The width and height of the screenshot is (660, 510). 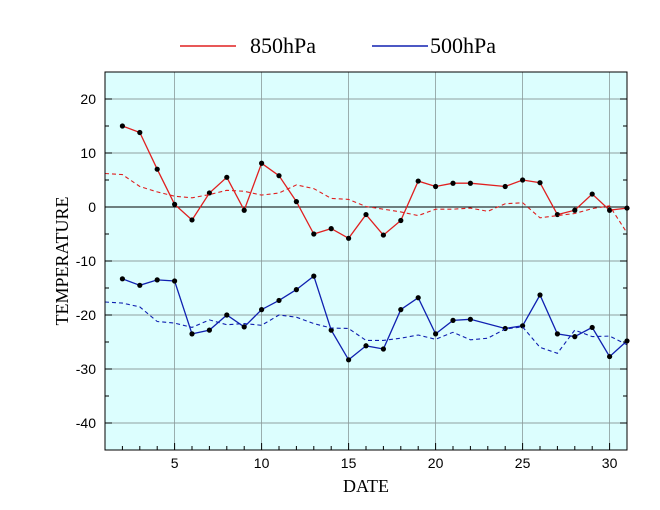 I want to click on y-tick-label-20: 20, so click(x=88, y=99).